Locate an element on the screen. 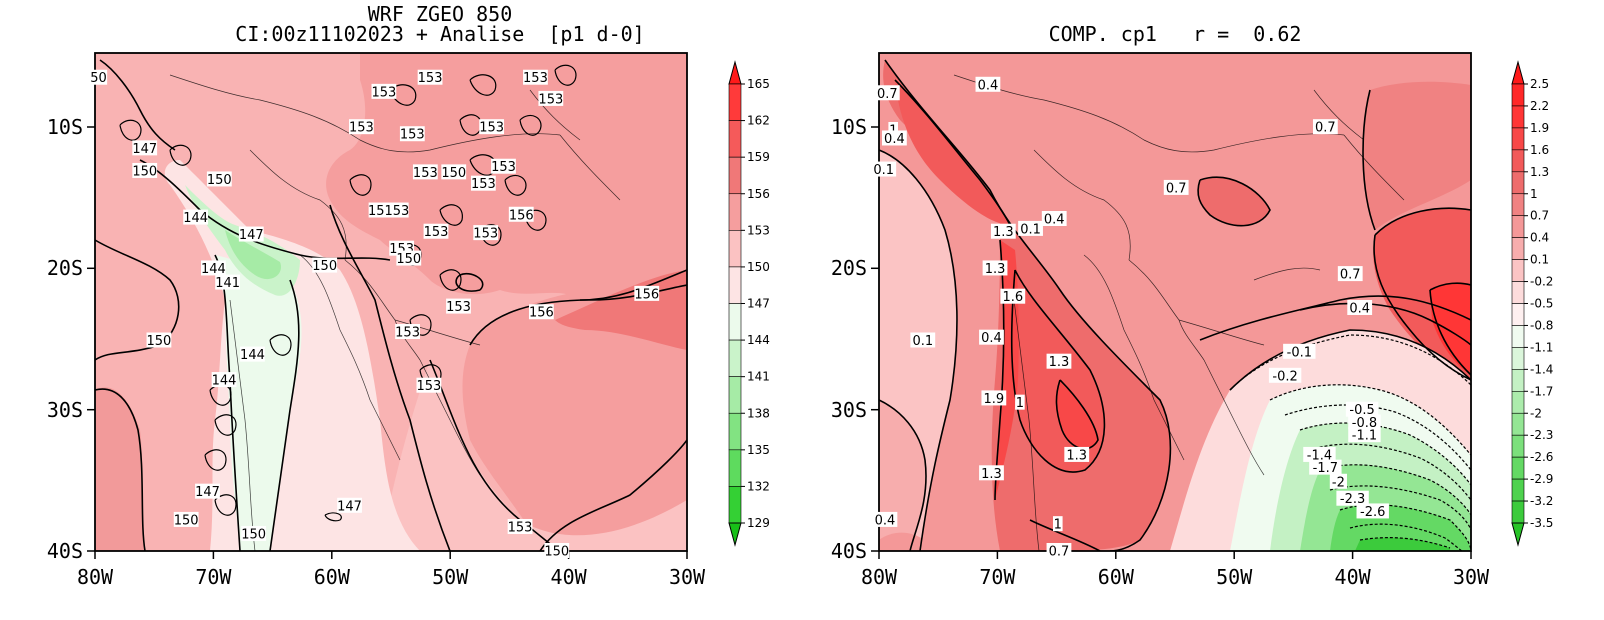  colorbar-label: -2 is located at coordinates (1536, 413).